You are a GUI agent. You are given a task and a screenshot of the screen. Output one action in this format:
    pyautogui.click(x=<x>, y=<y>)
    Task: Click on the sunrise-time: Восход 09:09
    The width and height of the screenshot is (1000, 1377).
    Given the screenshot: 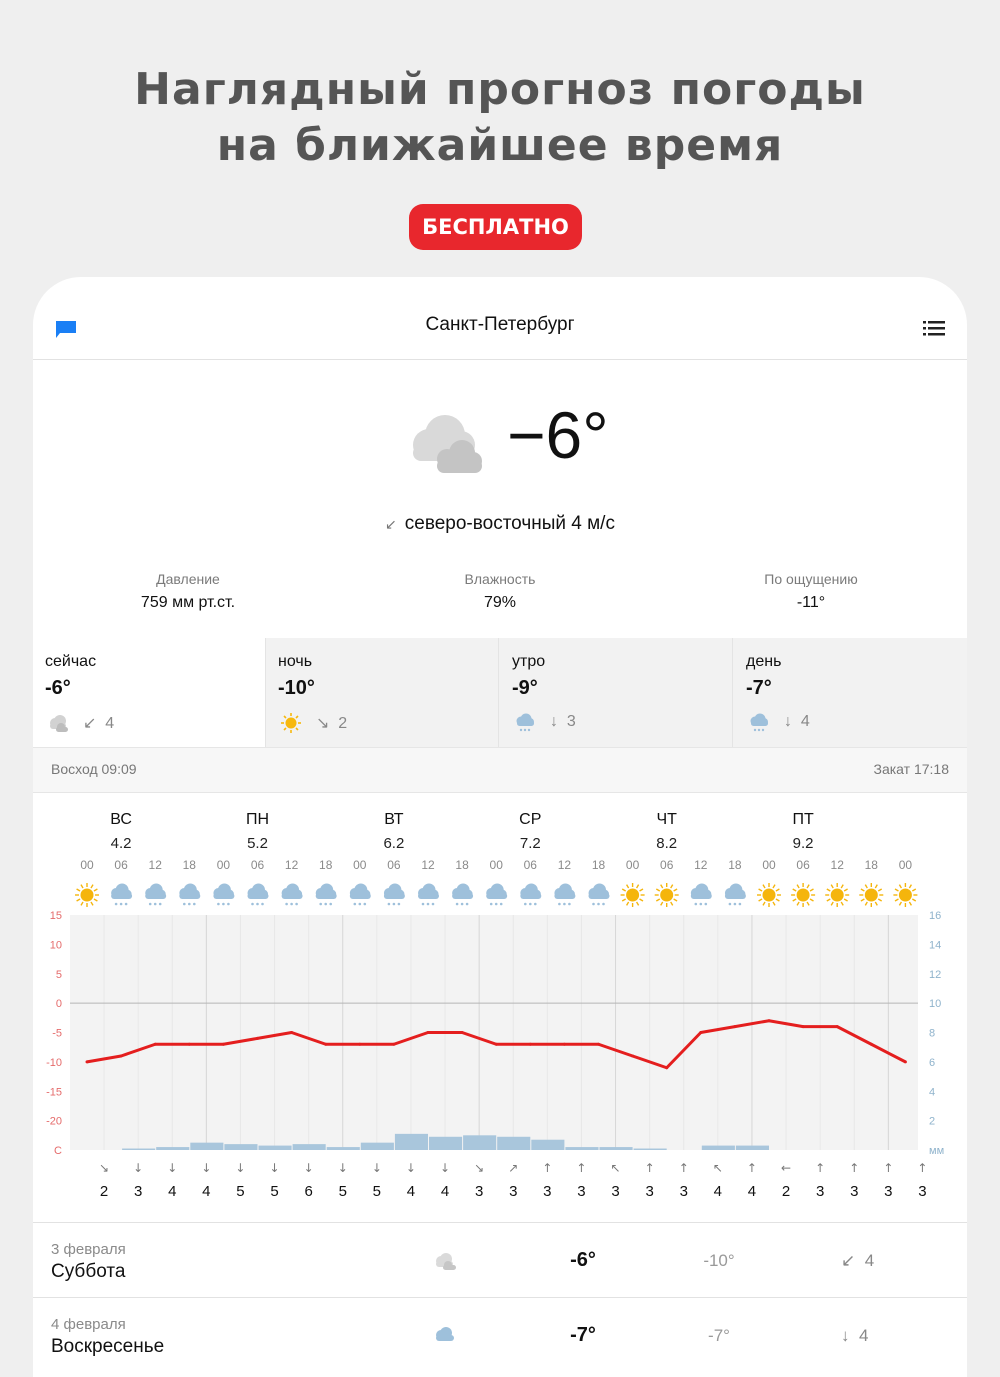 What is the action you would take?
    pyautogui.click(x=94, y=769)
    